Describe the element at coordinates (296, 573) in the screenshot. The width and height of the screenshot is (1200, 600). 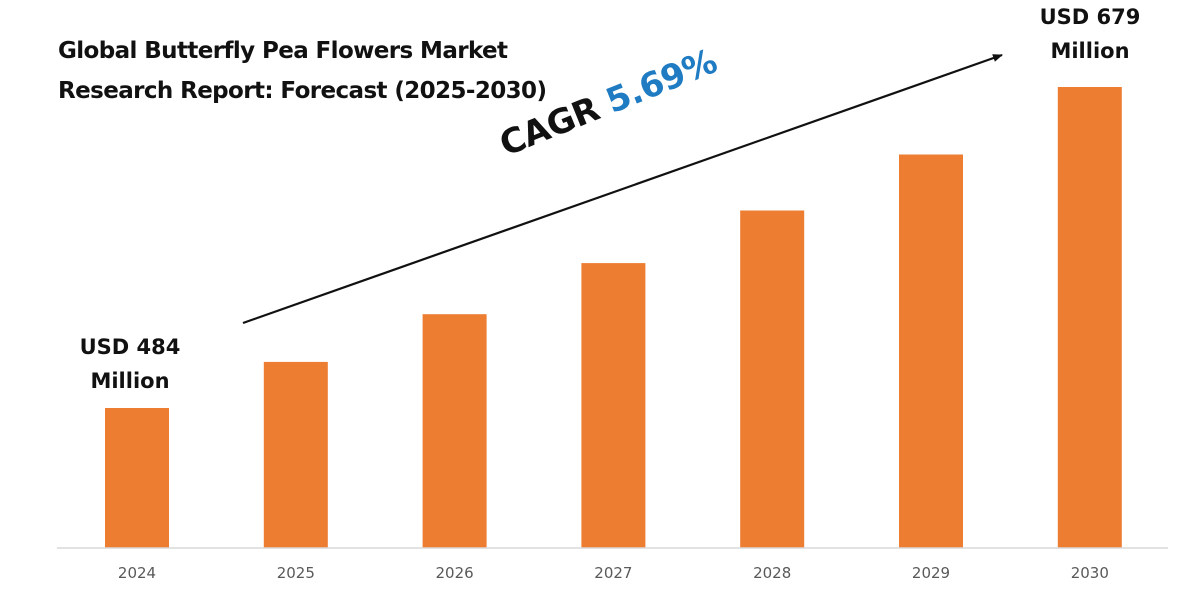
I see `tick-label-2025: 2025` at that location.